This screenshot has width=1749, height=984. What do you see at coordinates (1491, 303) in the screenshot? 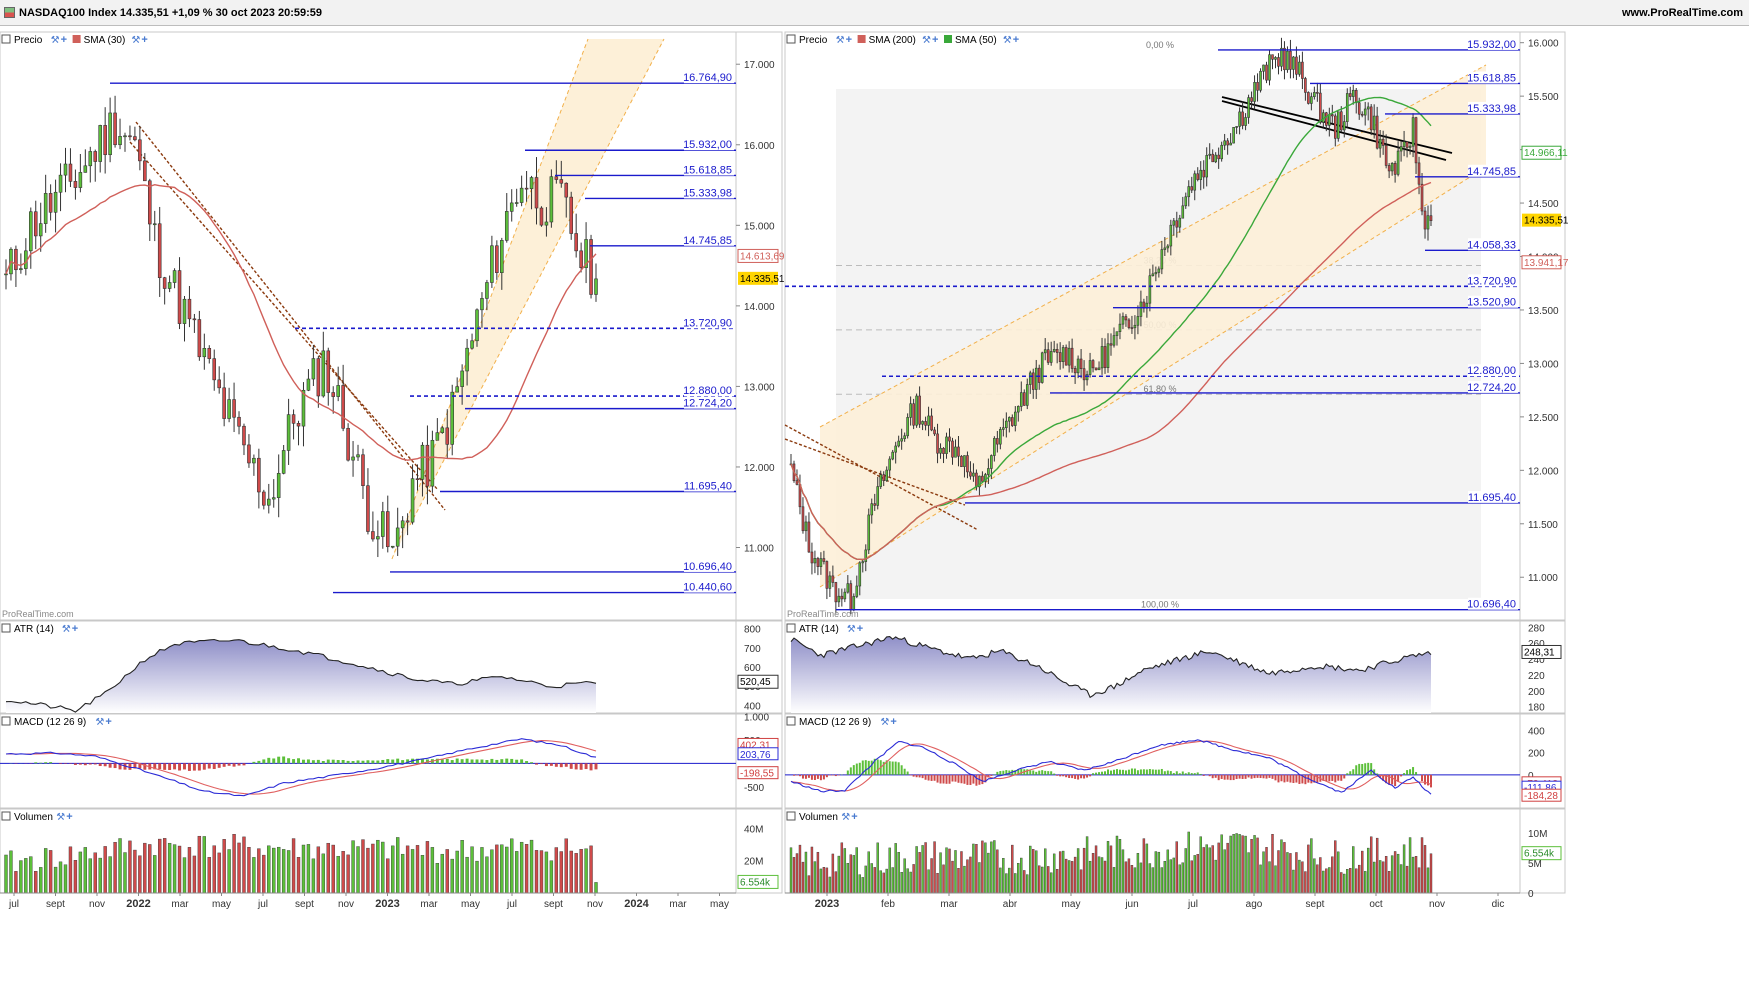
I see `level-label: 13.520,90` at bounding box center [1491, 303].